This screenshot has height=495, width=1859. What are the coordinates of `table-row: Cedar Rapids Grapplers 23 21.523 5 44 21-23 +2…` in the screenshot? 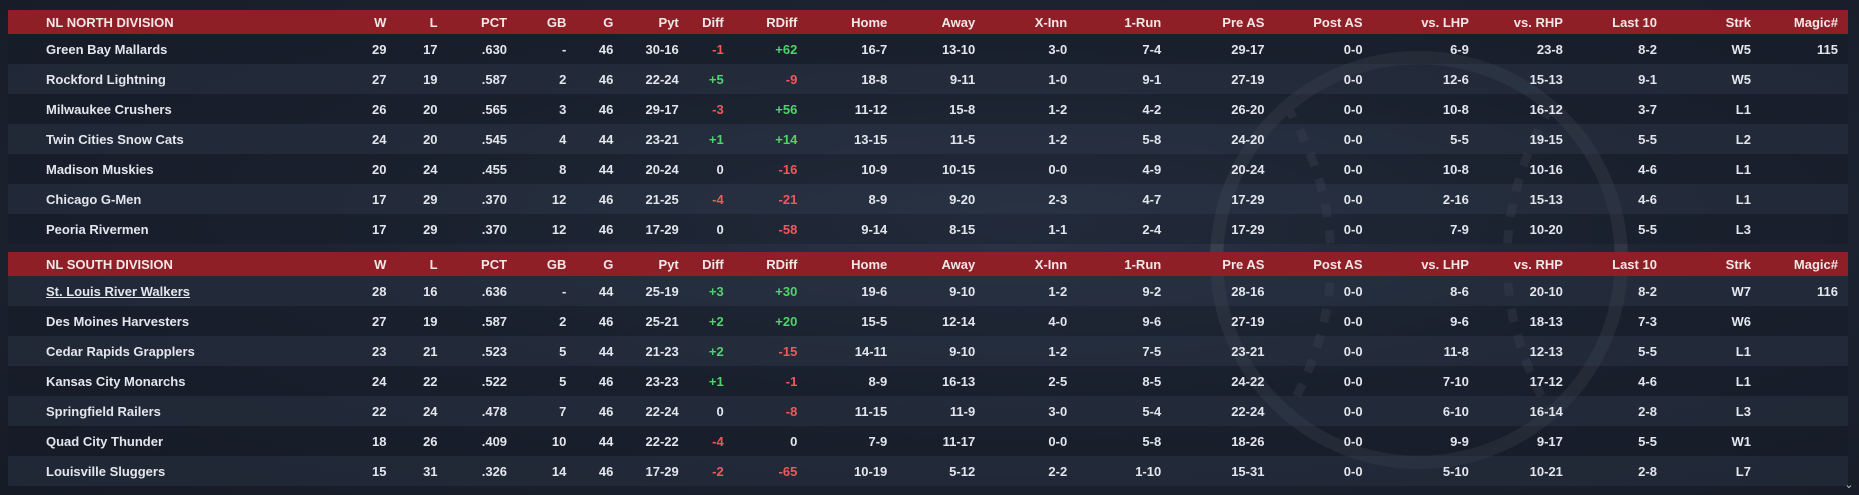 It's located at (928, 351).